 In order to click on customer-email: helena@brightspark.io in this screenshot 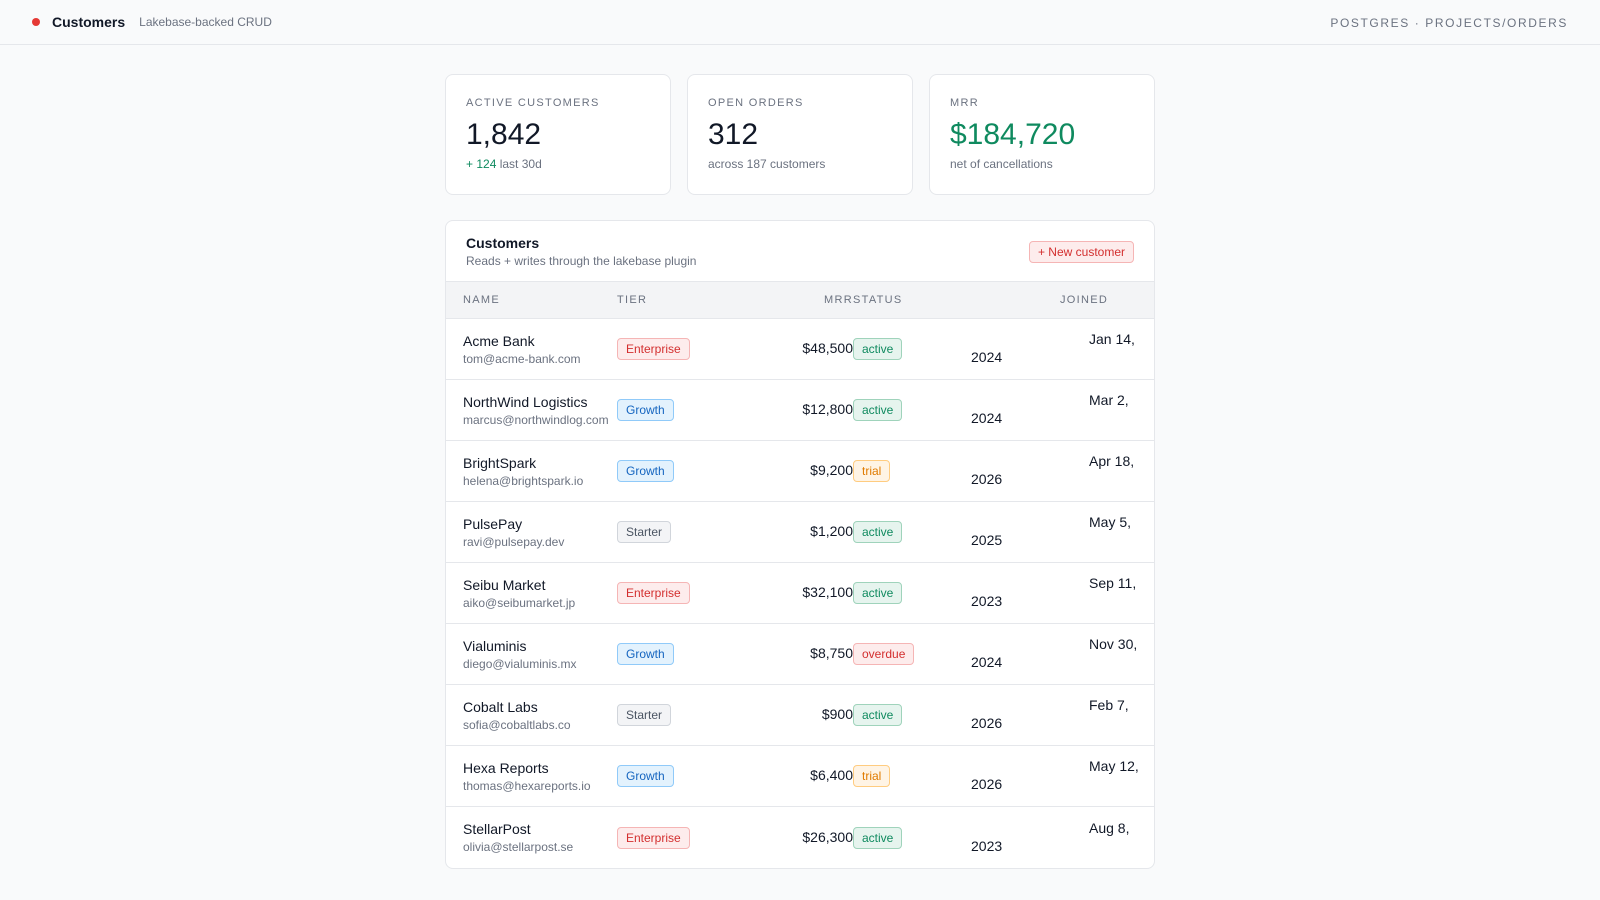, I will do `click(523, 480)`.